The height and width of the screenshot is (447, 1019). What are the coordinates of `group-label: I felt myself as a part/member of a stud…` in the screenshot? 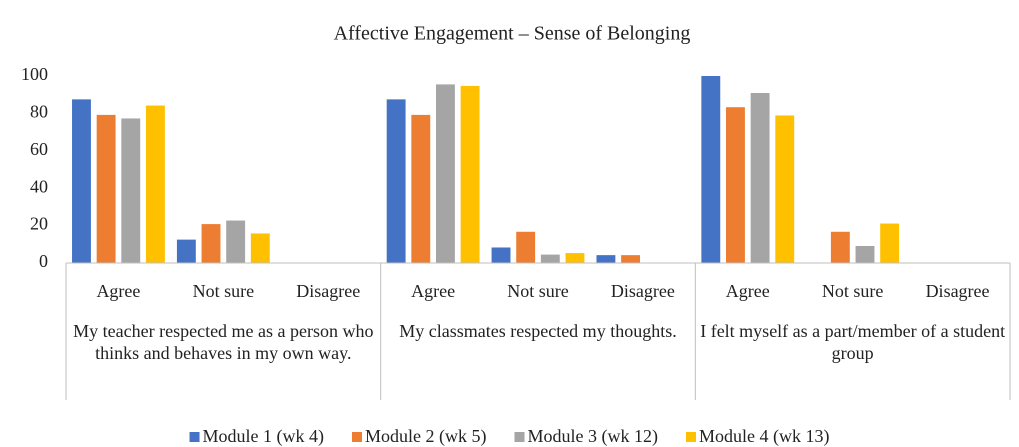 It's located at (853, 342).